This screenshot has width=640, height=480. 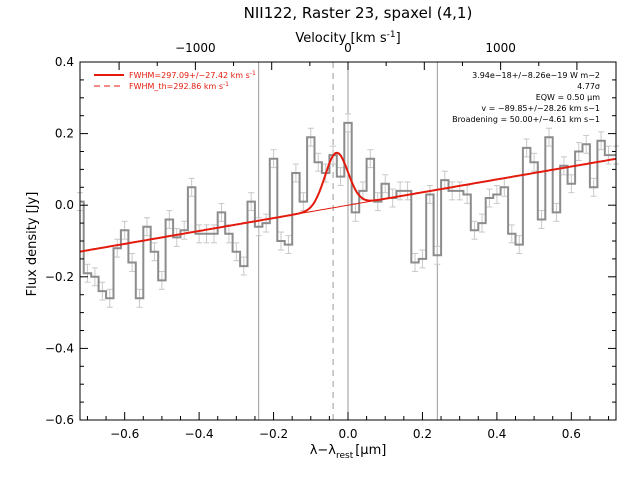 What do you see at coordinates (64, 134) in the screenshot?
I see `y-tick-label: 0.2` at bounding box center [64, 134].